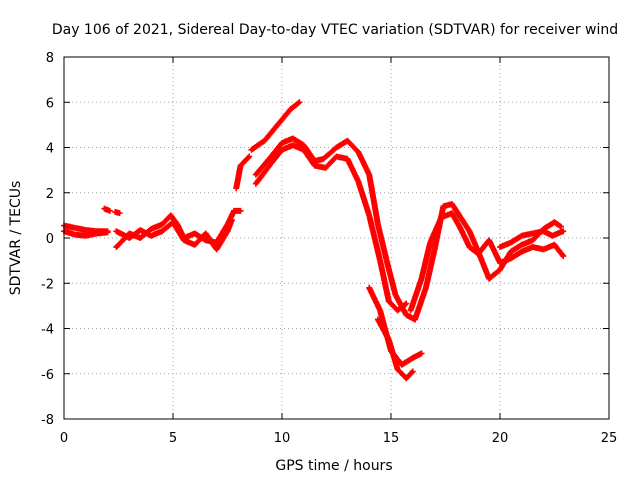 The image size is (640, 480). I want to click on y-tick-label: 2, so click(50, 194).